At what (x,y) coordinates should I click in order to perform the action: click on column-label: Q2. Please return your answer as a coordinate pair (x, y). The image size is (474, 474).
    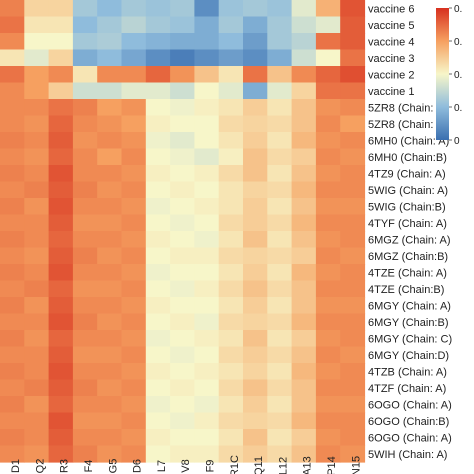
    Looking at the image, I should click on (40, 466).